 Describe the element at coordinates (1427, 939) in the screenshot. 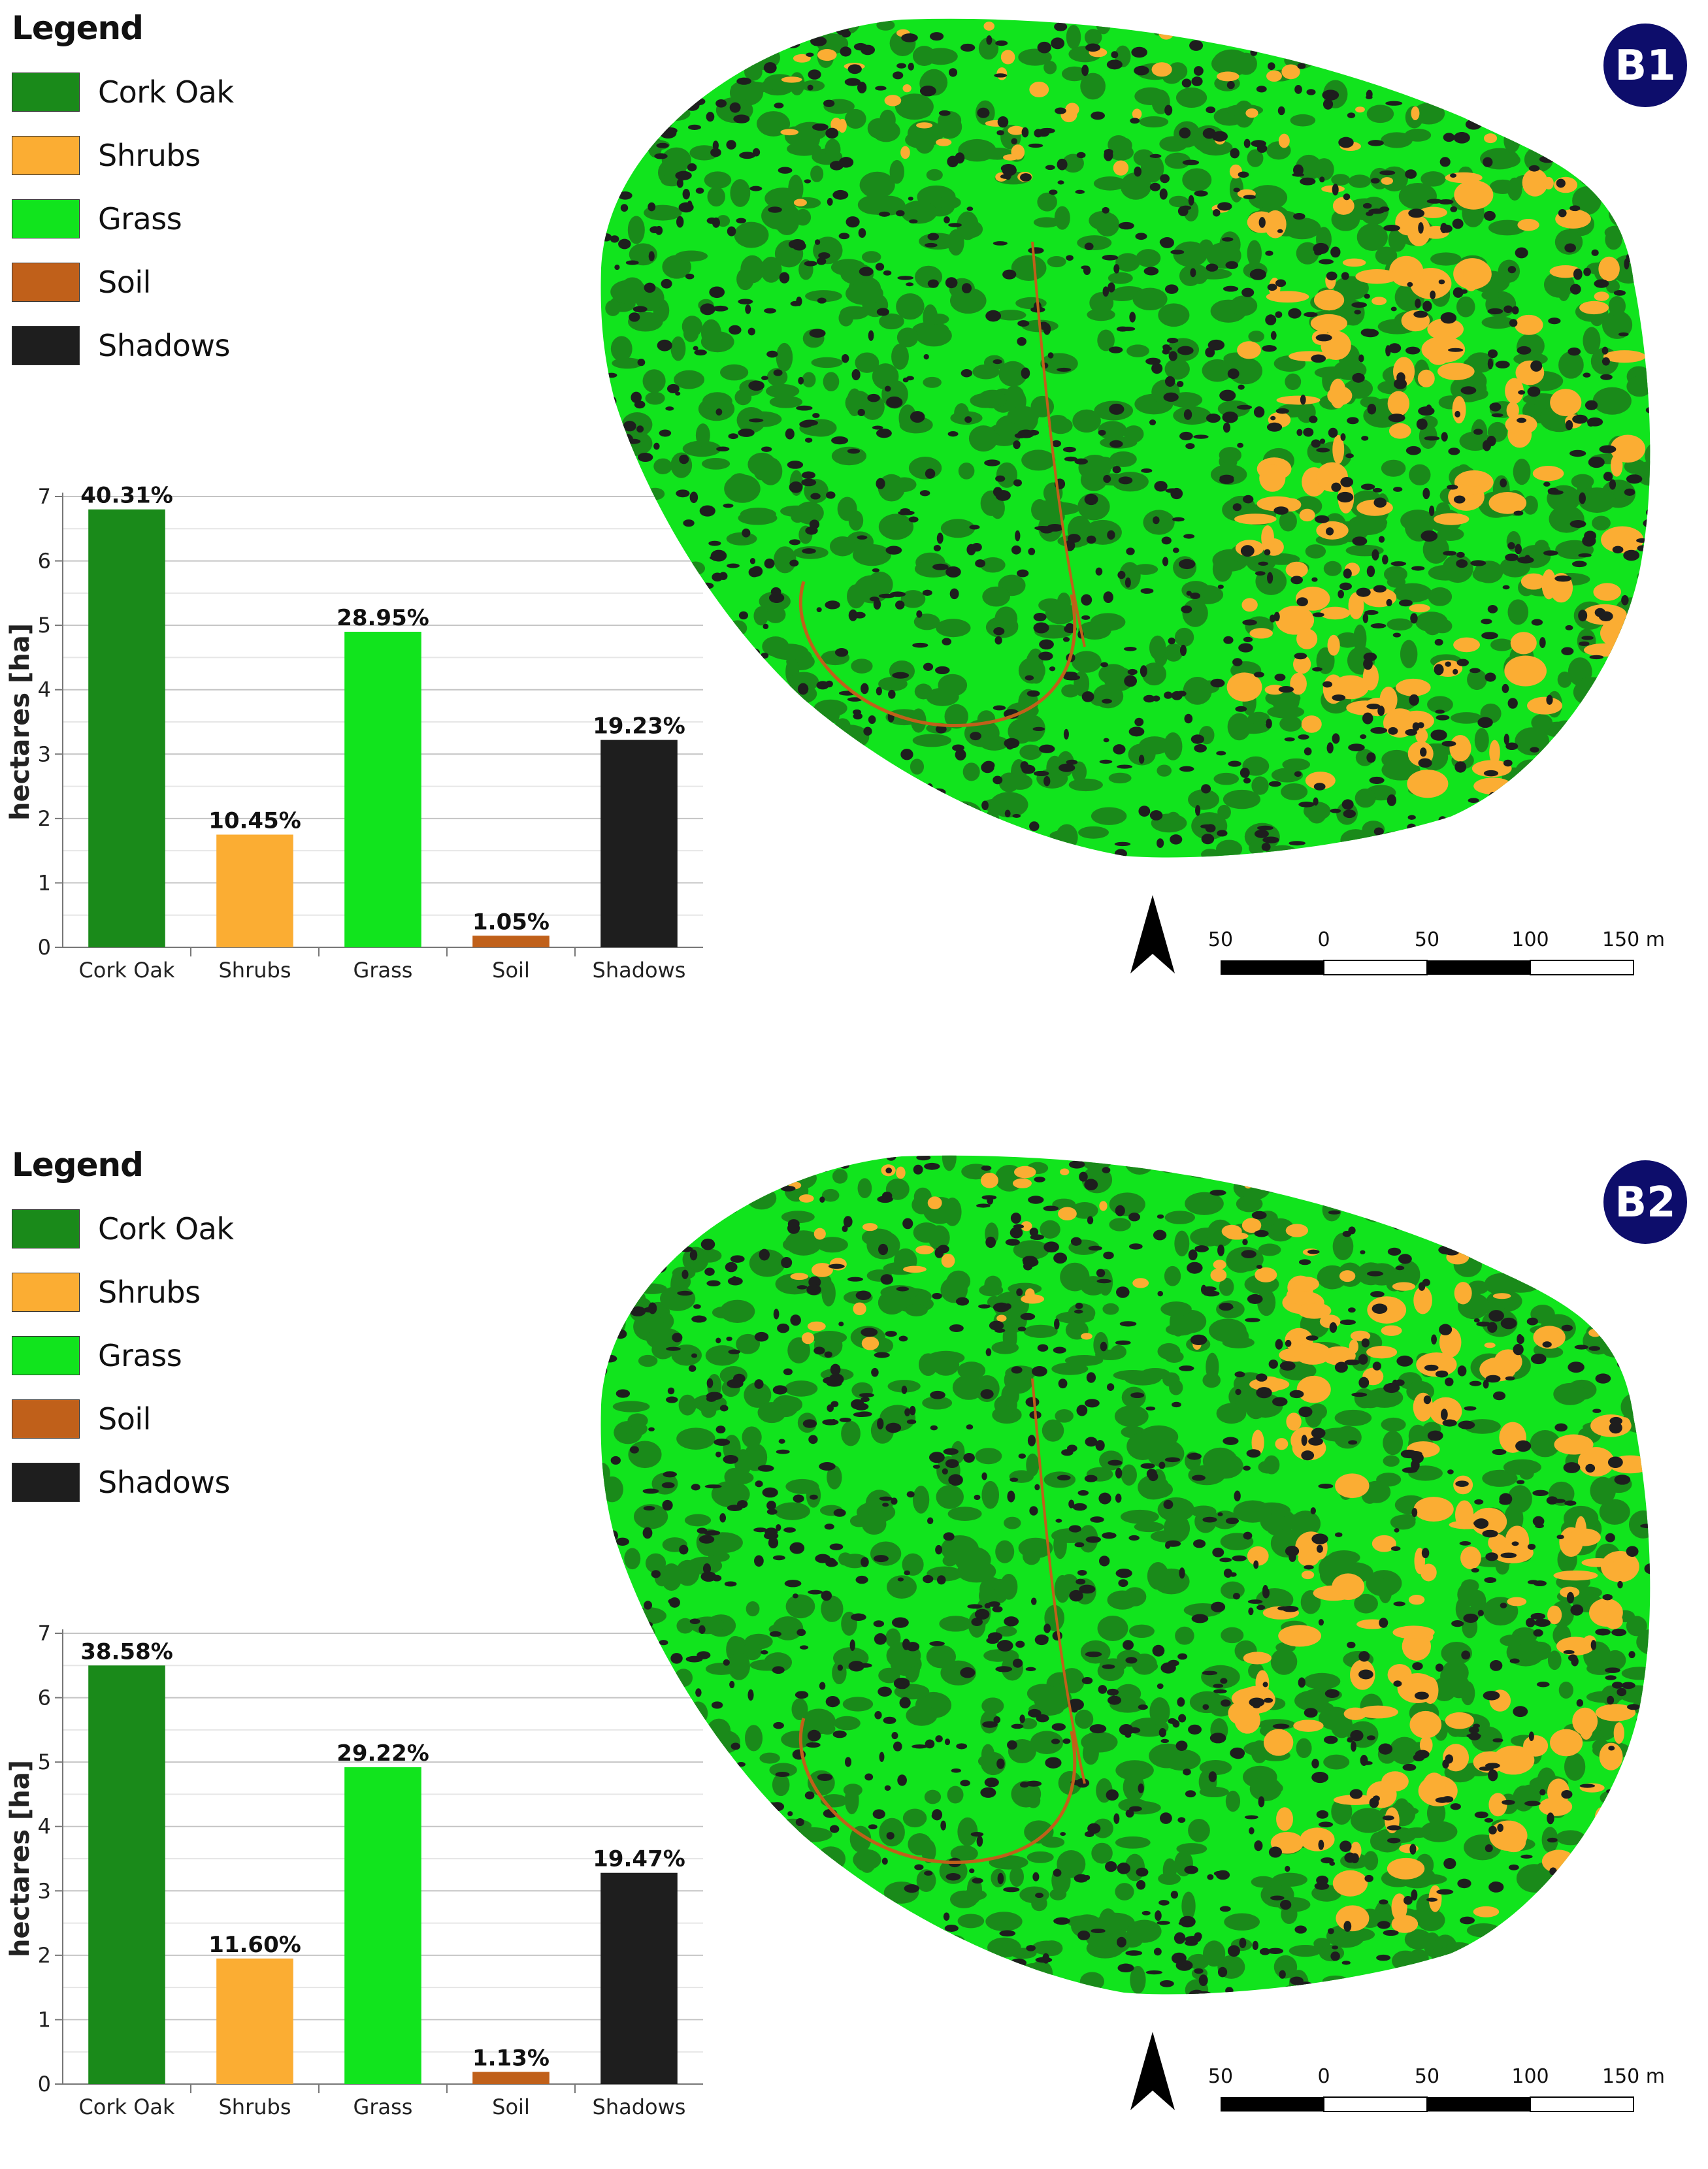

I see `scale-label: 50` at that location.